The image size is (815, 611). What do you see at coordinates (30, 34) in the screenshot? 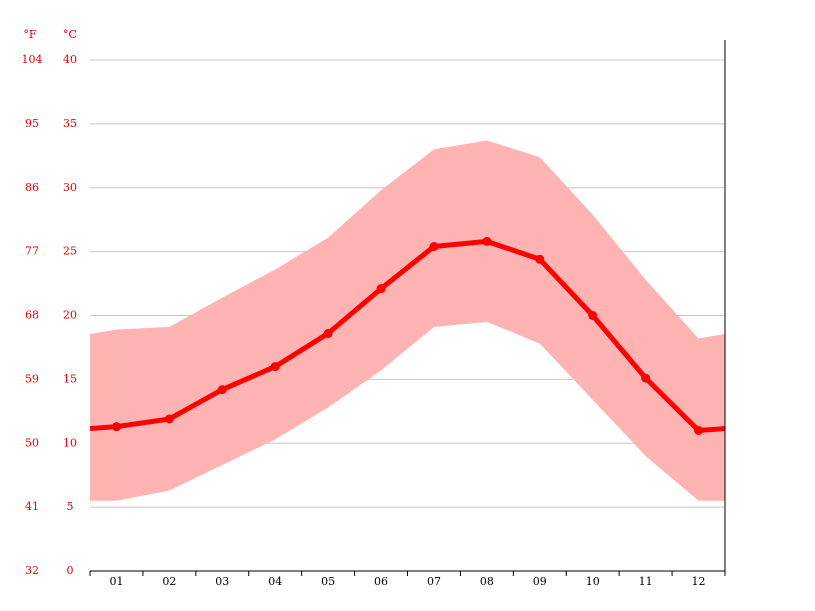
I see `y2-unit: °F` at bounding box center [30, 34].